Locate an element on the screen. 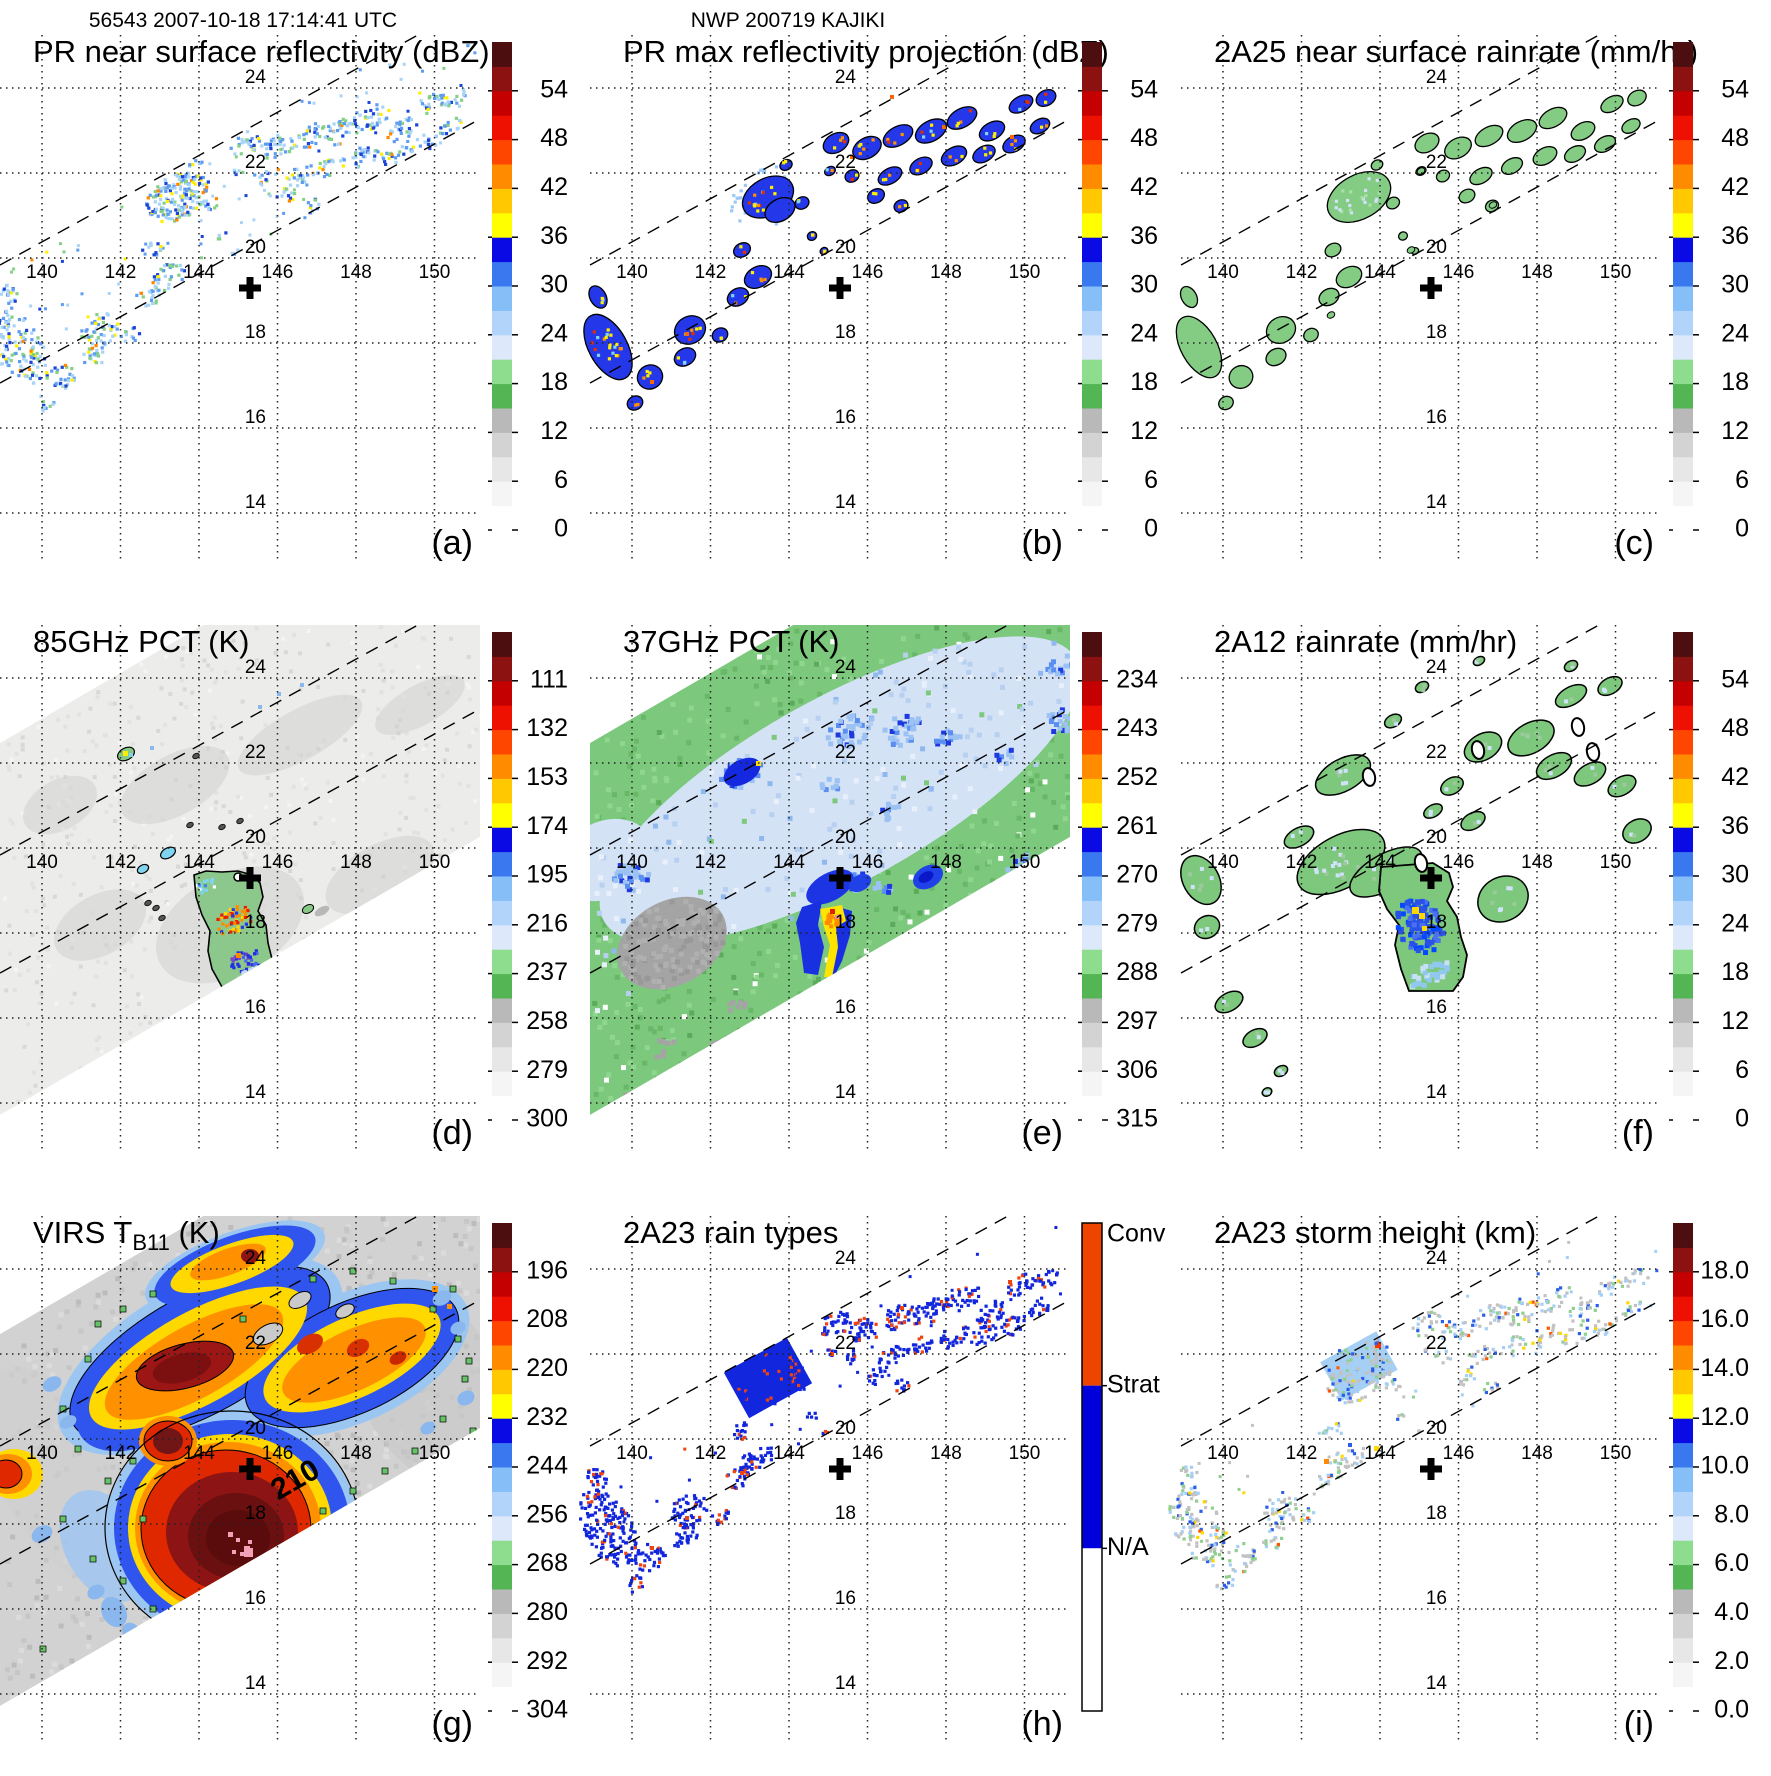  colorbar-tick-label: 279 is located at coordinates (547, 1070).